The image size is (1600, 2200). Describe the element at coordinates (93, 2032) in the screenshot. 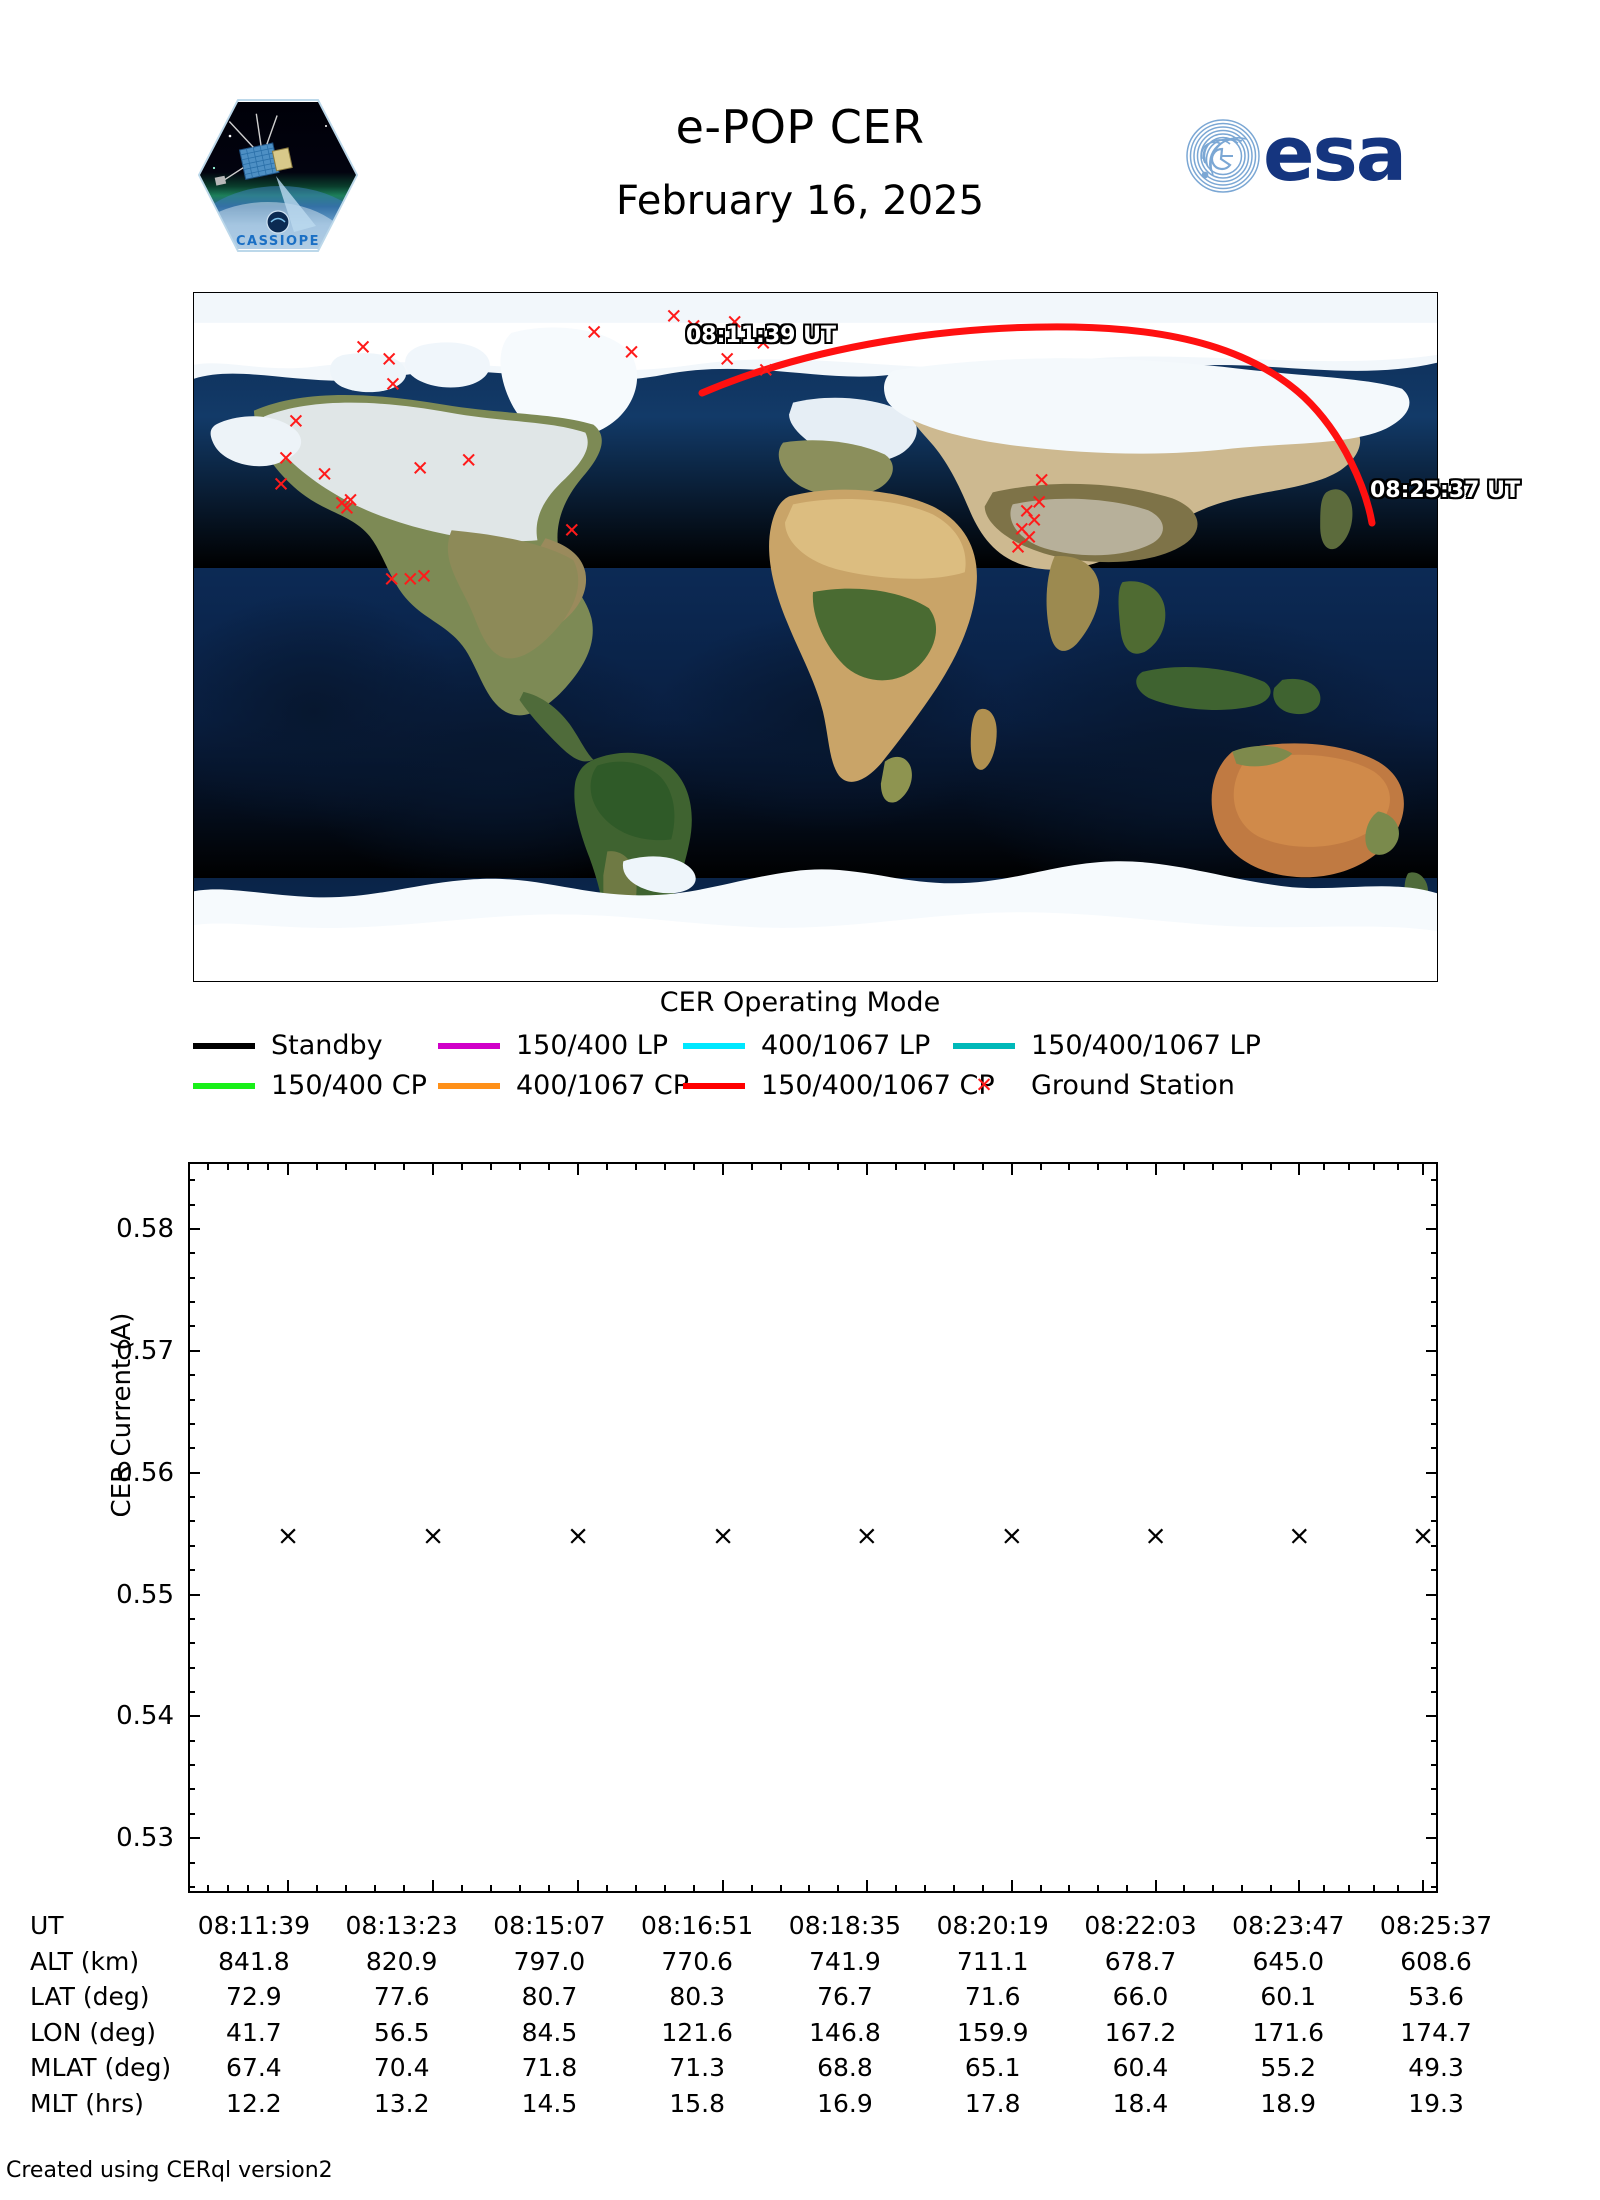

I see `table-row-label: LON (deg)` at that location.